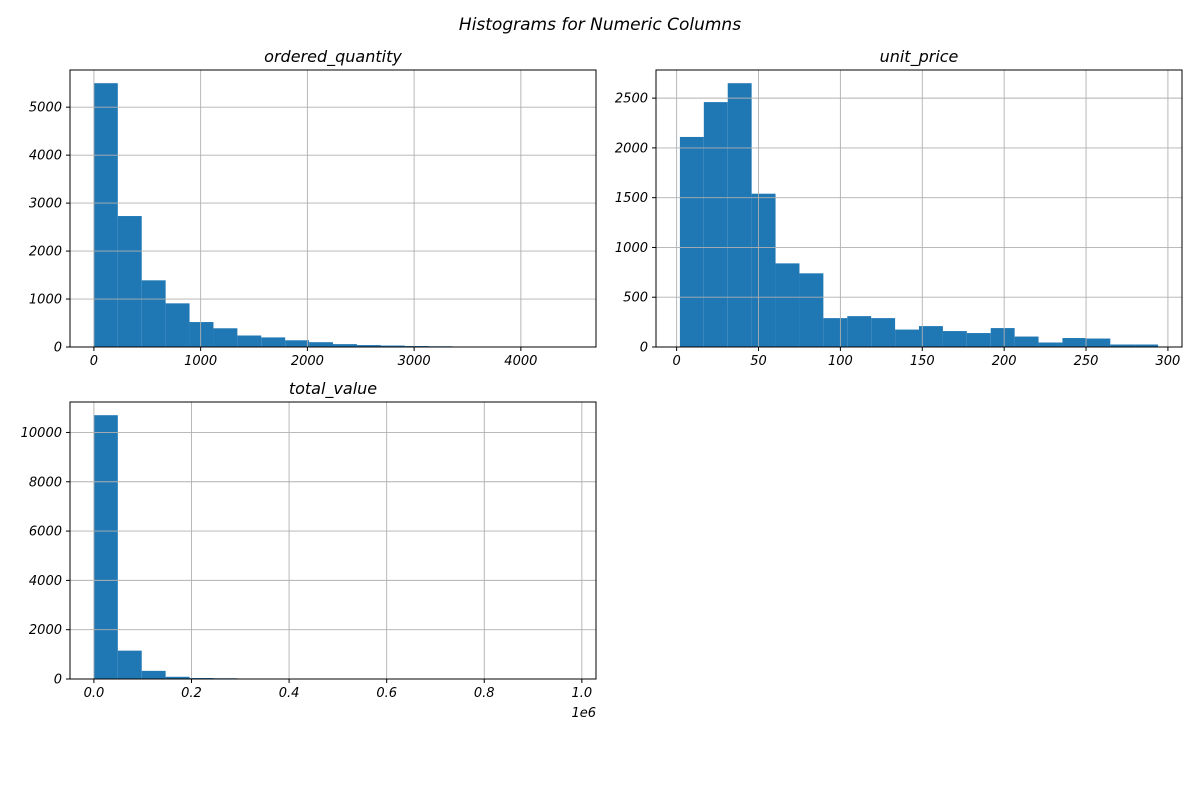  I want to click on y-tick-label: 3000, so click(45, 204).